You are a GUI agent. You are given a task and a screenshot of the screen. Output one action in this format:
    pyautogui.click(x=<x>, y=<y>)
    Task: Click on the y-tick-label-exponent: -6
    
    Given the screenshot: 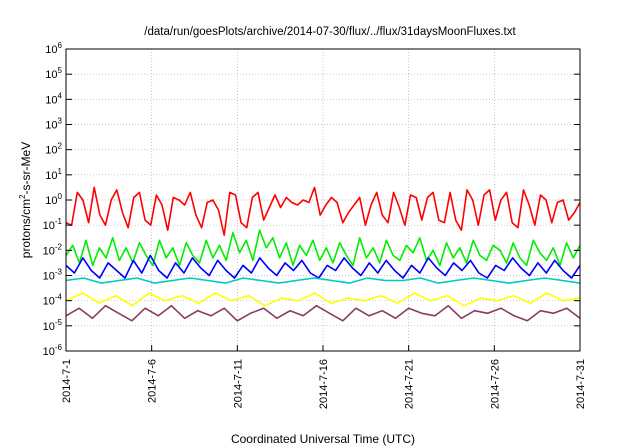 What is the action you would take?
    pyautogui.click(x=59, y=347)
    